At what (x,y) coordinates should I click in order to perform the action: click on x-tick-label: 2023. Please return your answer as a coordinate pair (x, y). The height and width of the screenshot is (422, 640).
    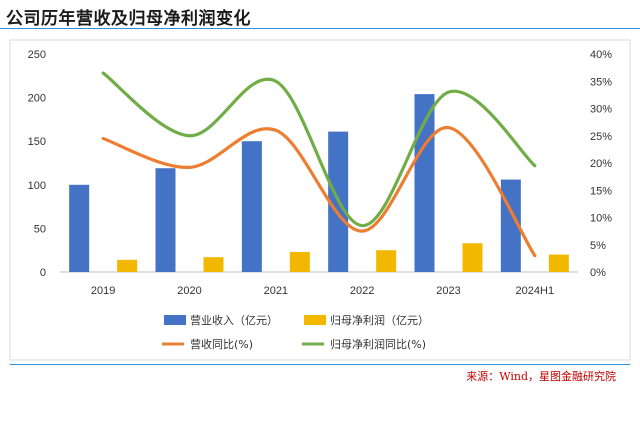
    Looking at the image, I should click on (448, 291).